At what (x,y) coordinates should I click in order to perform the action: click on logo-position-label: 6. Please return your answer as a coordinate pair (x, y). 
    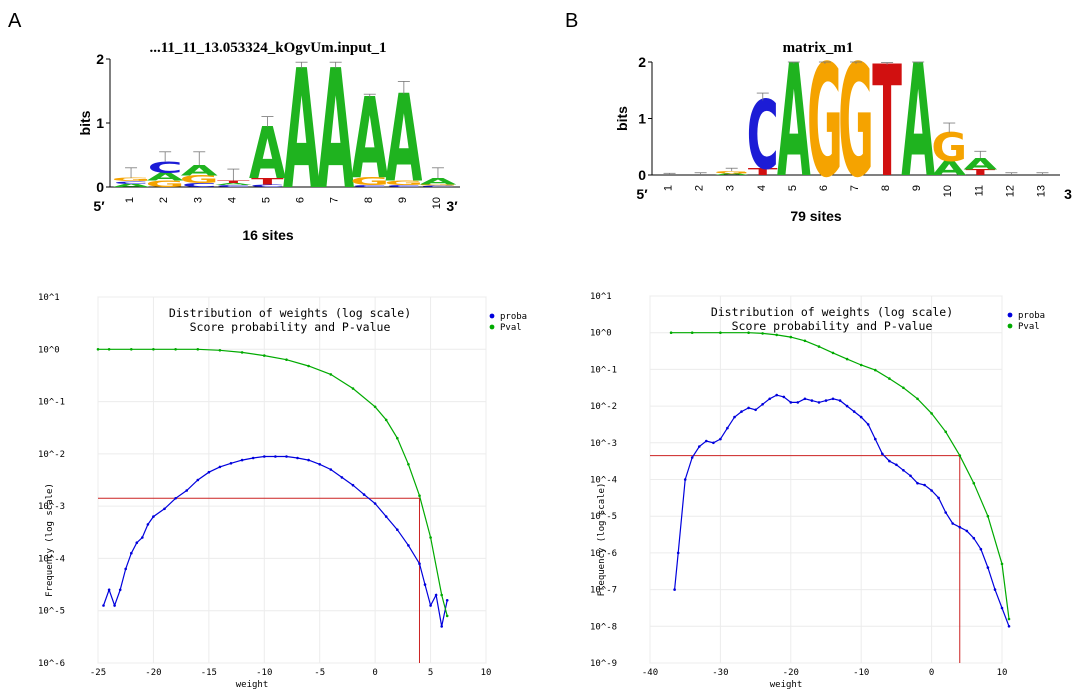
    Looking at the image, I should click on (824, 188).